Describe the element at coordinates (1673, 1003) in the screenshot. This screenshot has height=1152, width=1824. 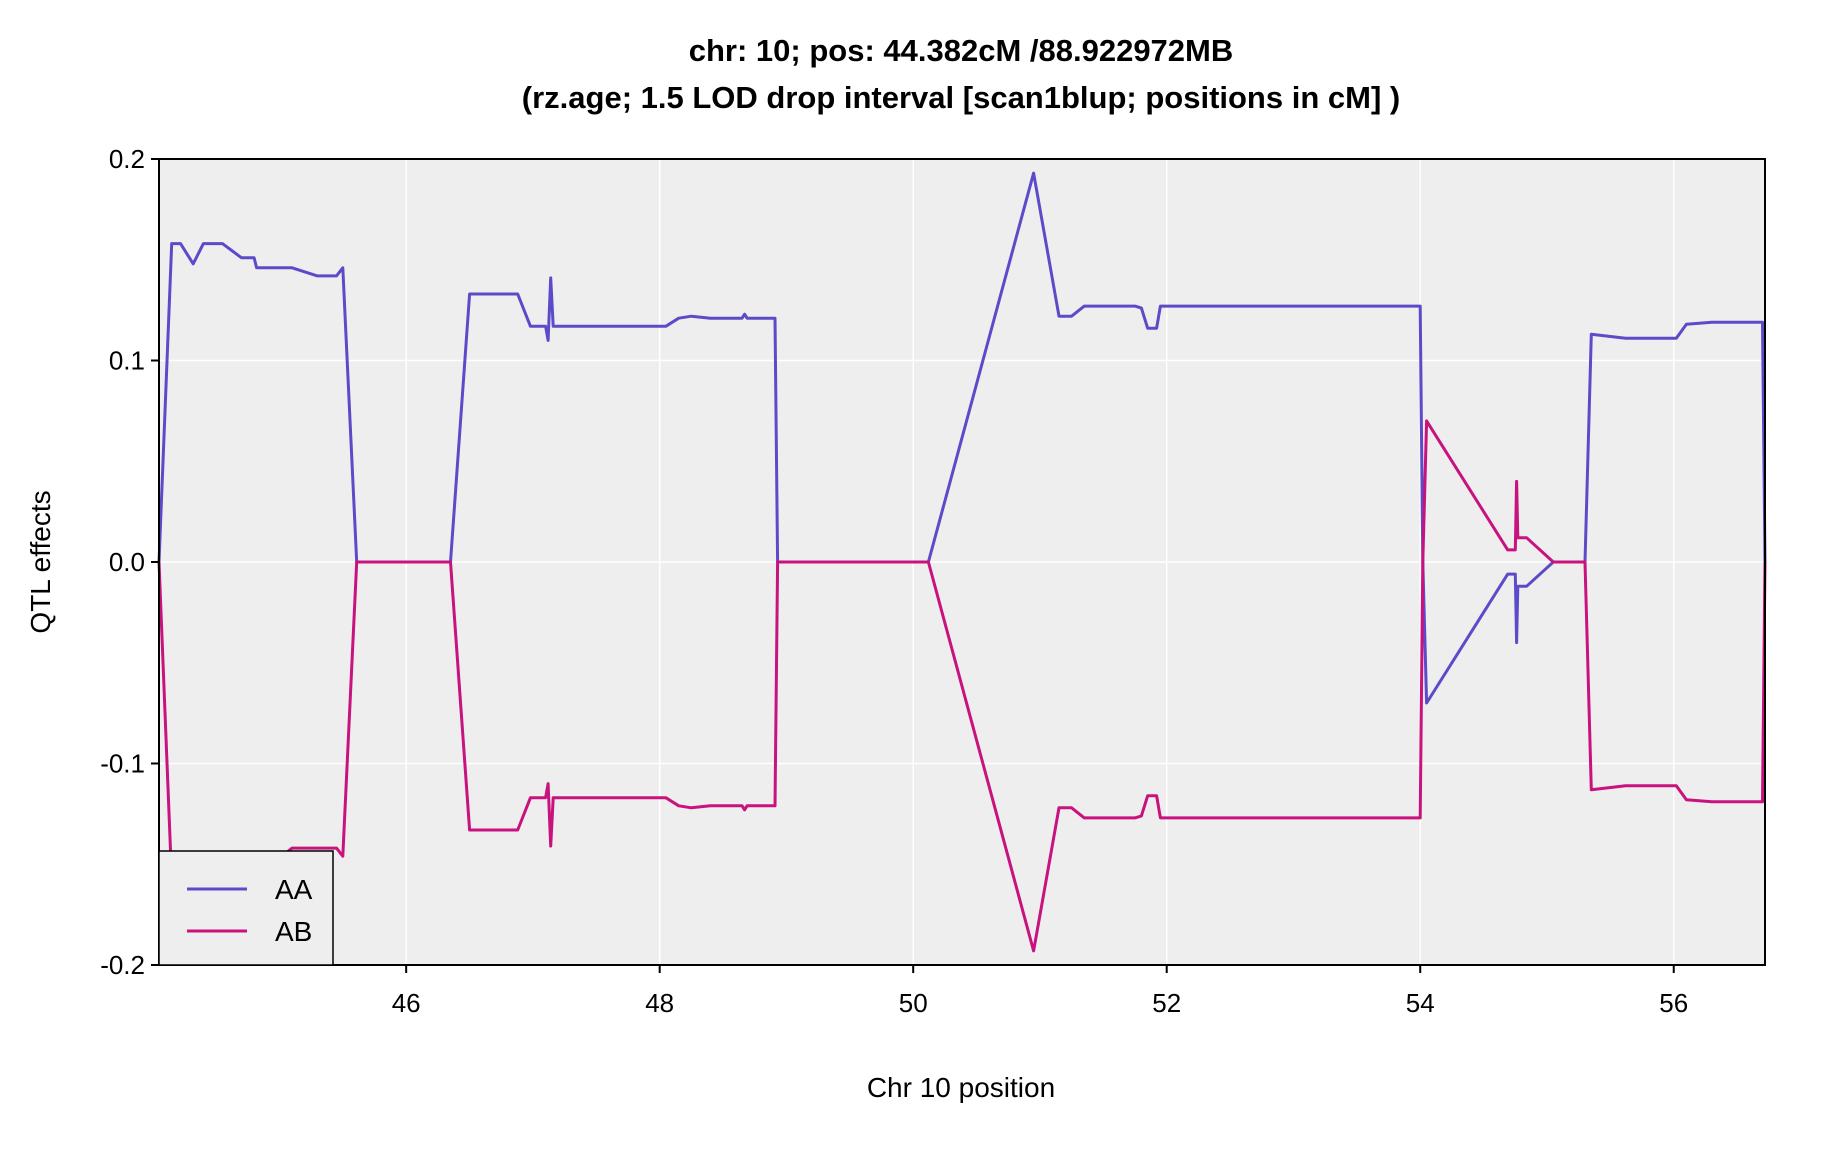
I see `x-tick-label: 56` at that location.